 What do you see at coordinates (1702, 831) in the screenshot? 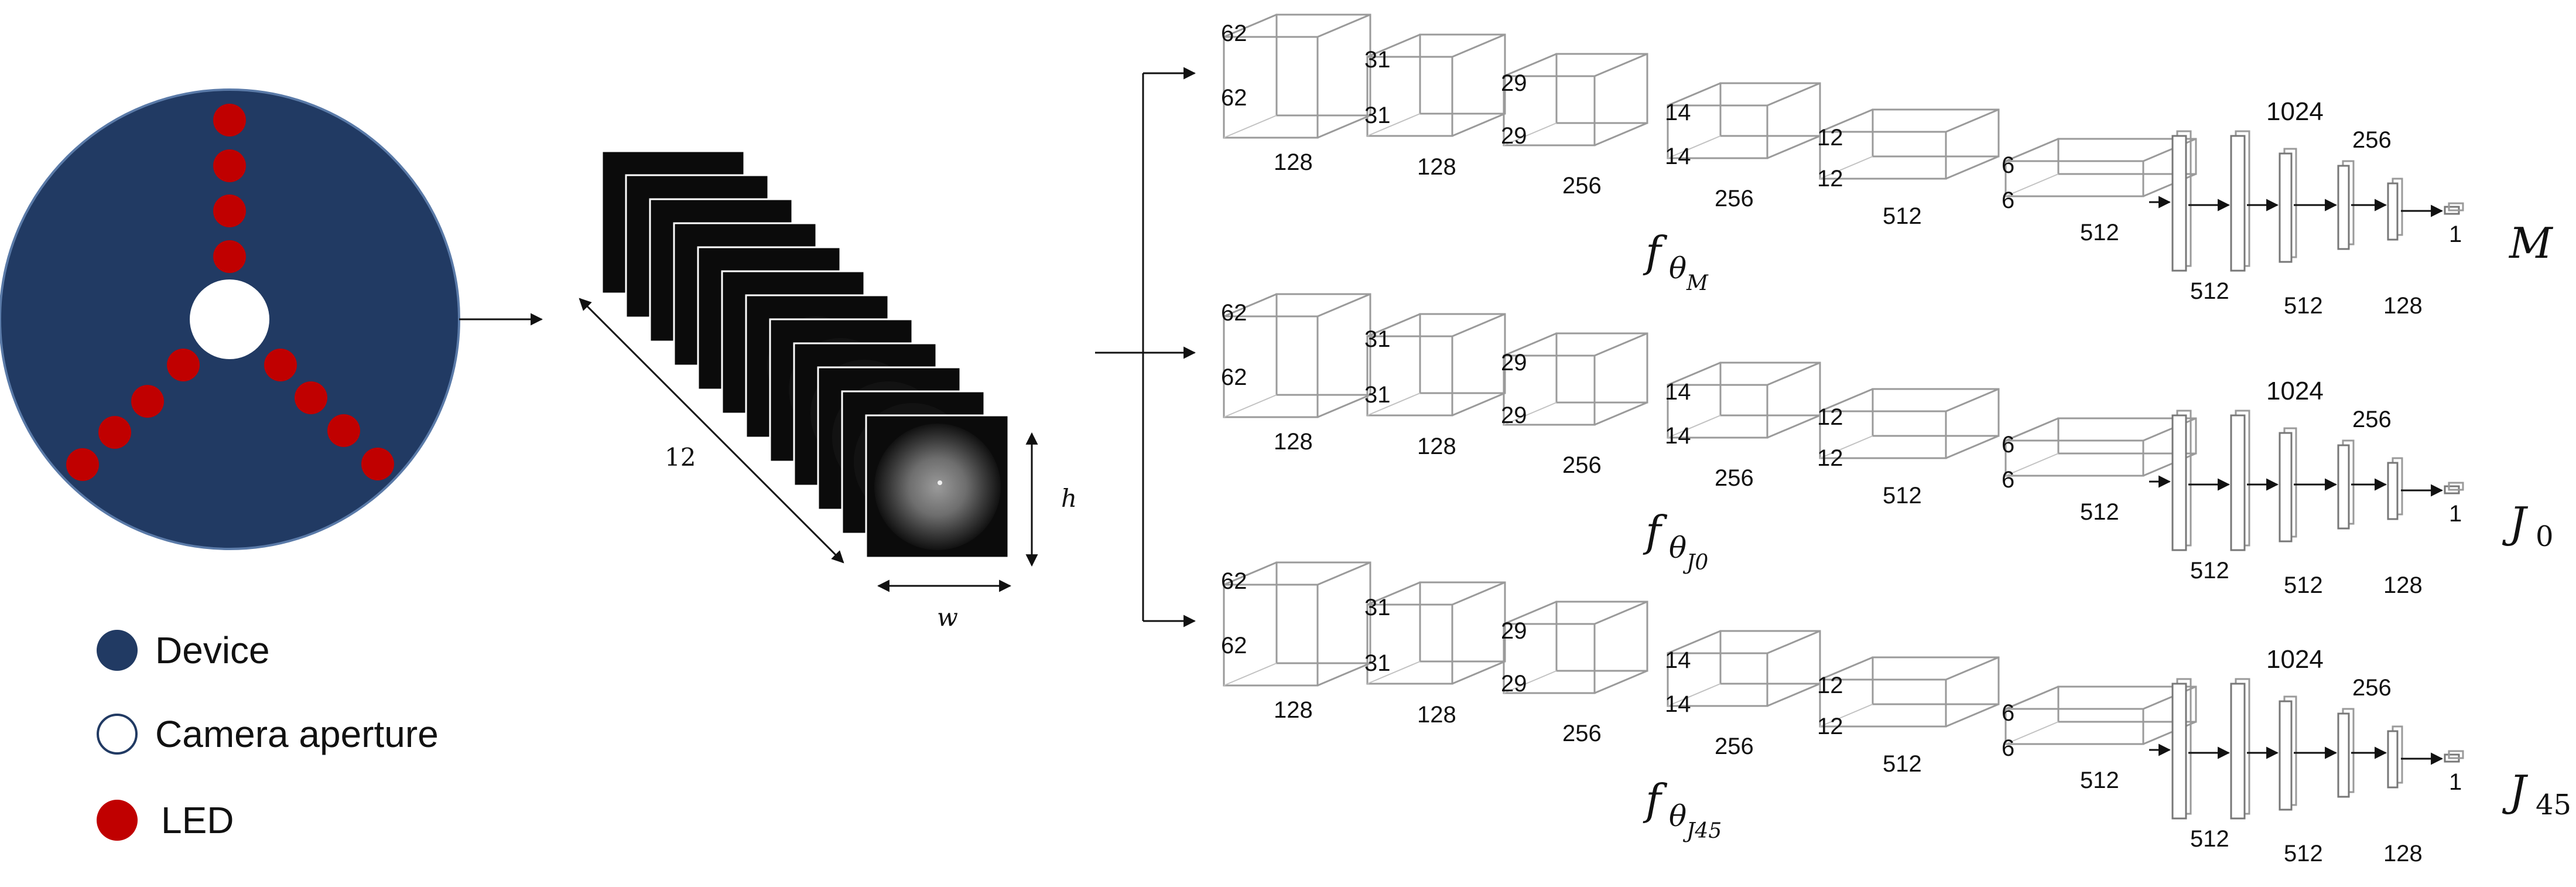
I see `theta-subsubscript: J45` at bounding box center [1702, 831].